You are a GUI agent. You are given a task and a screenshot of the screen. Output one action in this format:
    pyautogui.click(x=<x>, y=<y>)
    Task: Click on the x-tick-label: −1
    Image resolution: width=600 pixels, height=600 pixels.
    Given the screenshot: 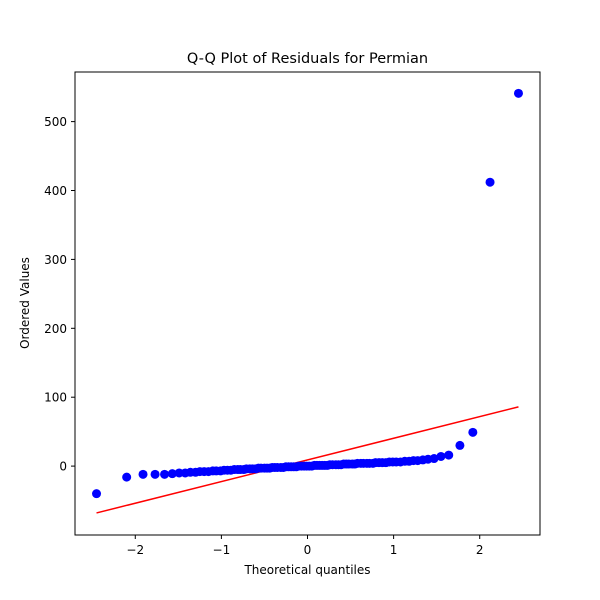 What is the action you would take?
    pyautogui.click(x=222, y=550)
    